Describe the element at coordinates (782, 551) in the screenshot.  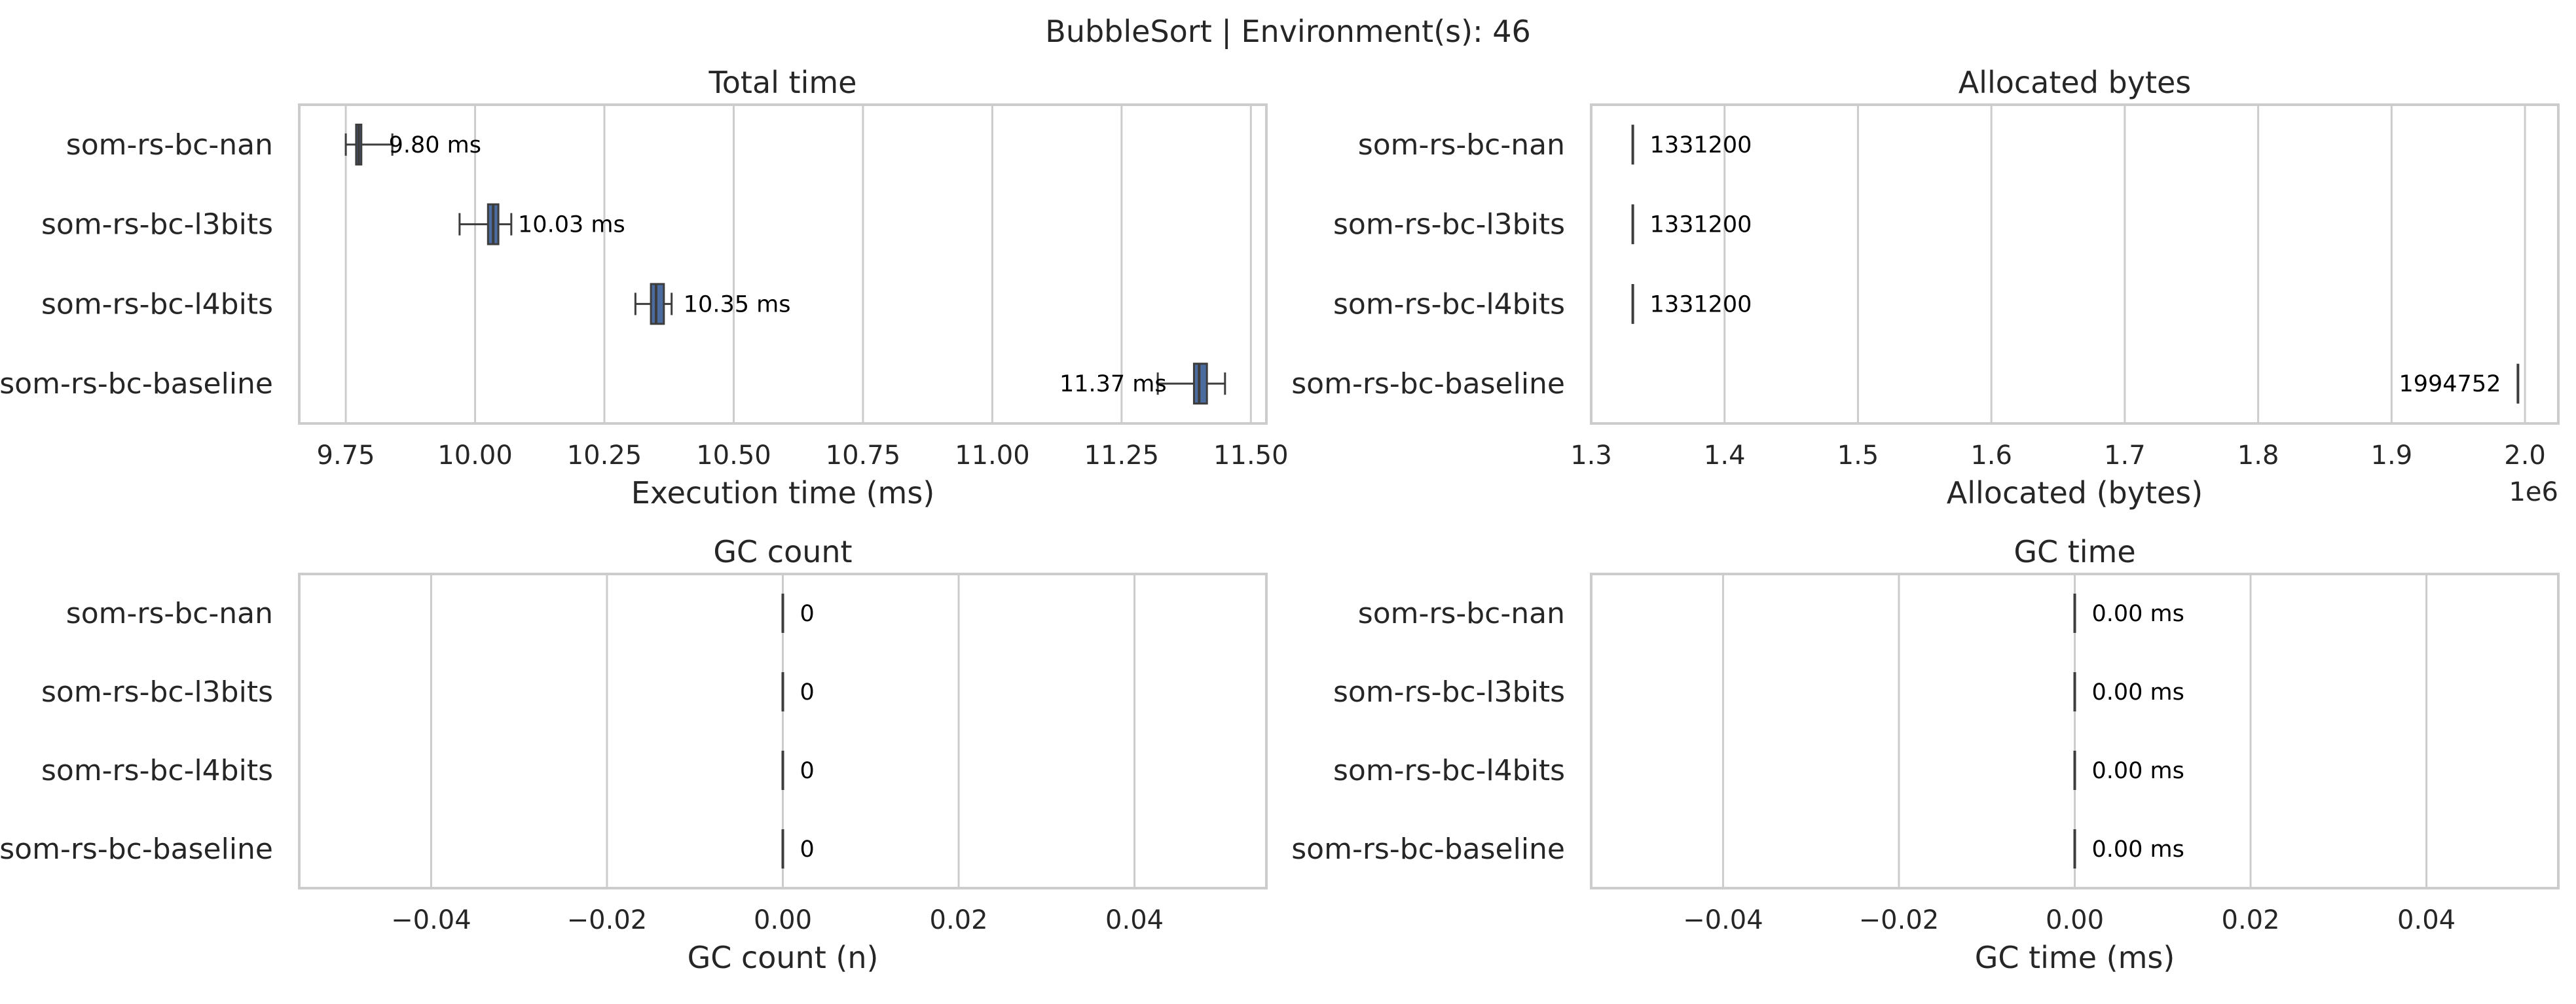
I see `subplot-title: GC count` at that location.